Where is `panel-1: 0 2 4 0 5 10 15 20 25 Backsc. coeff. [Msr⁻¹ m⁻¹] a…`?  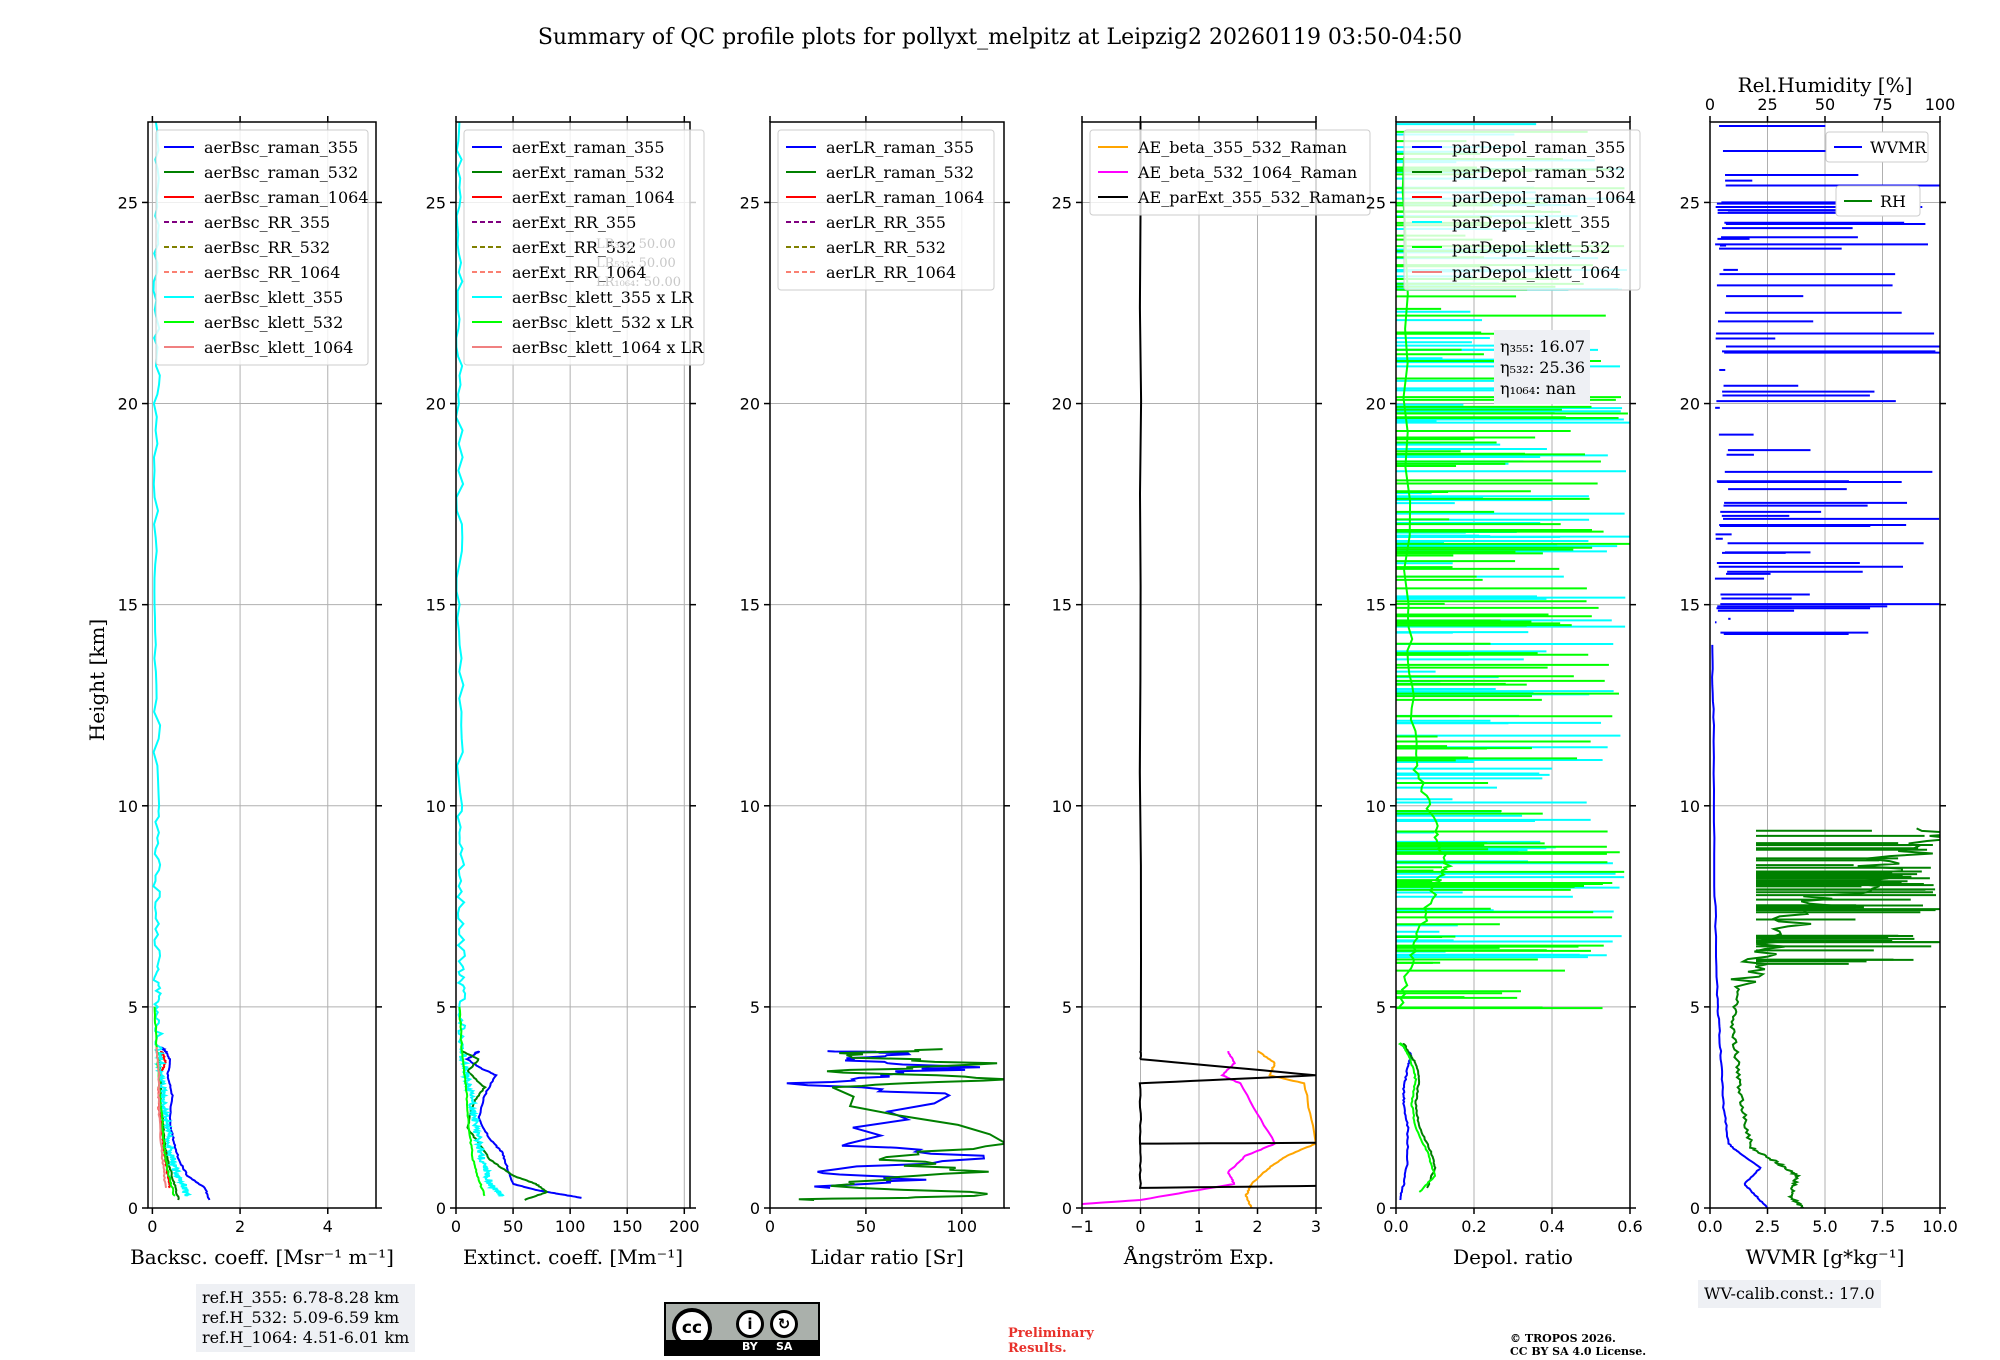
panel-1: 0 2 4 0 5 10 15 20 25 Backsc. coeff. [Msr⁻¹ m⁻¹] a… is located at coordinates (256, 692).